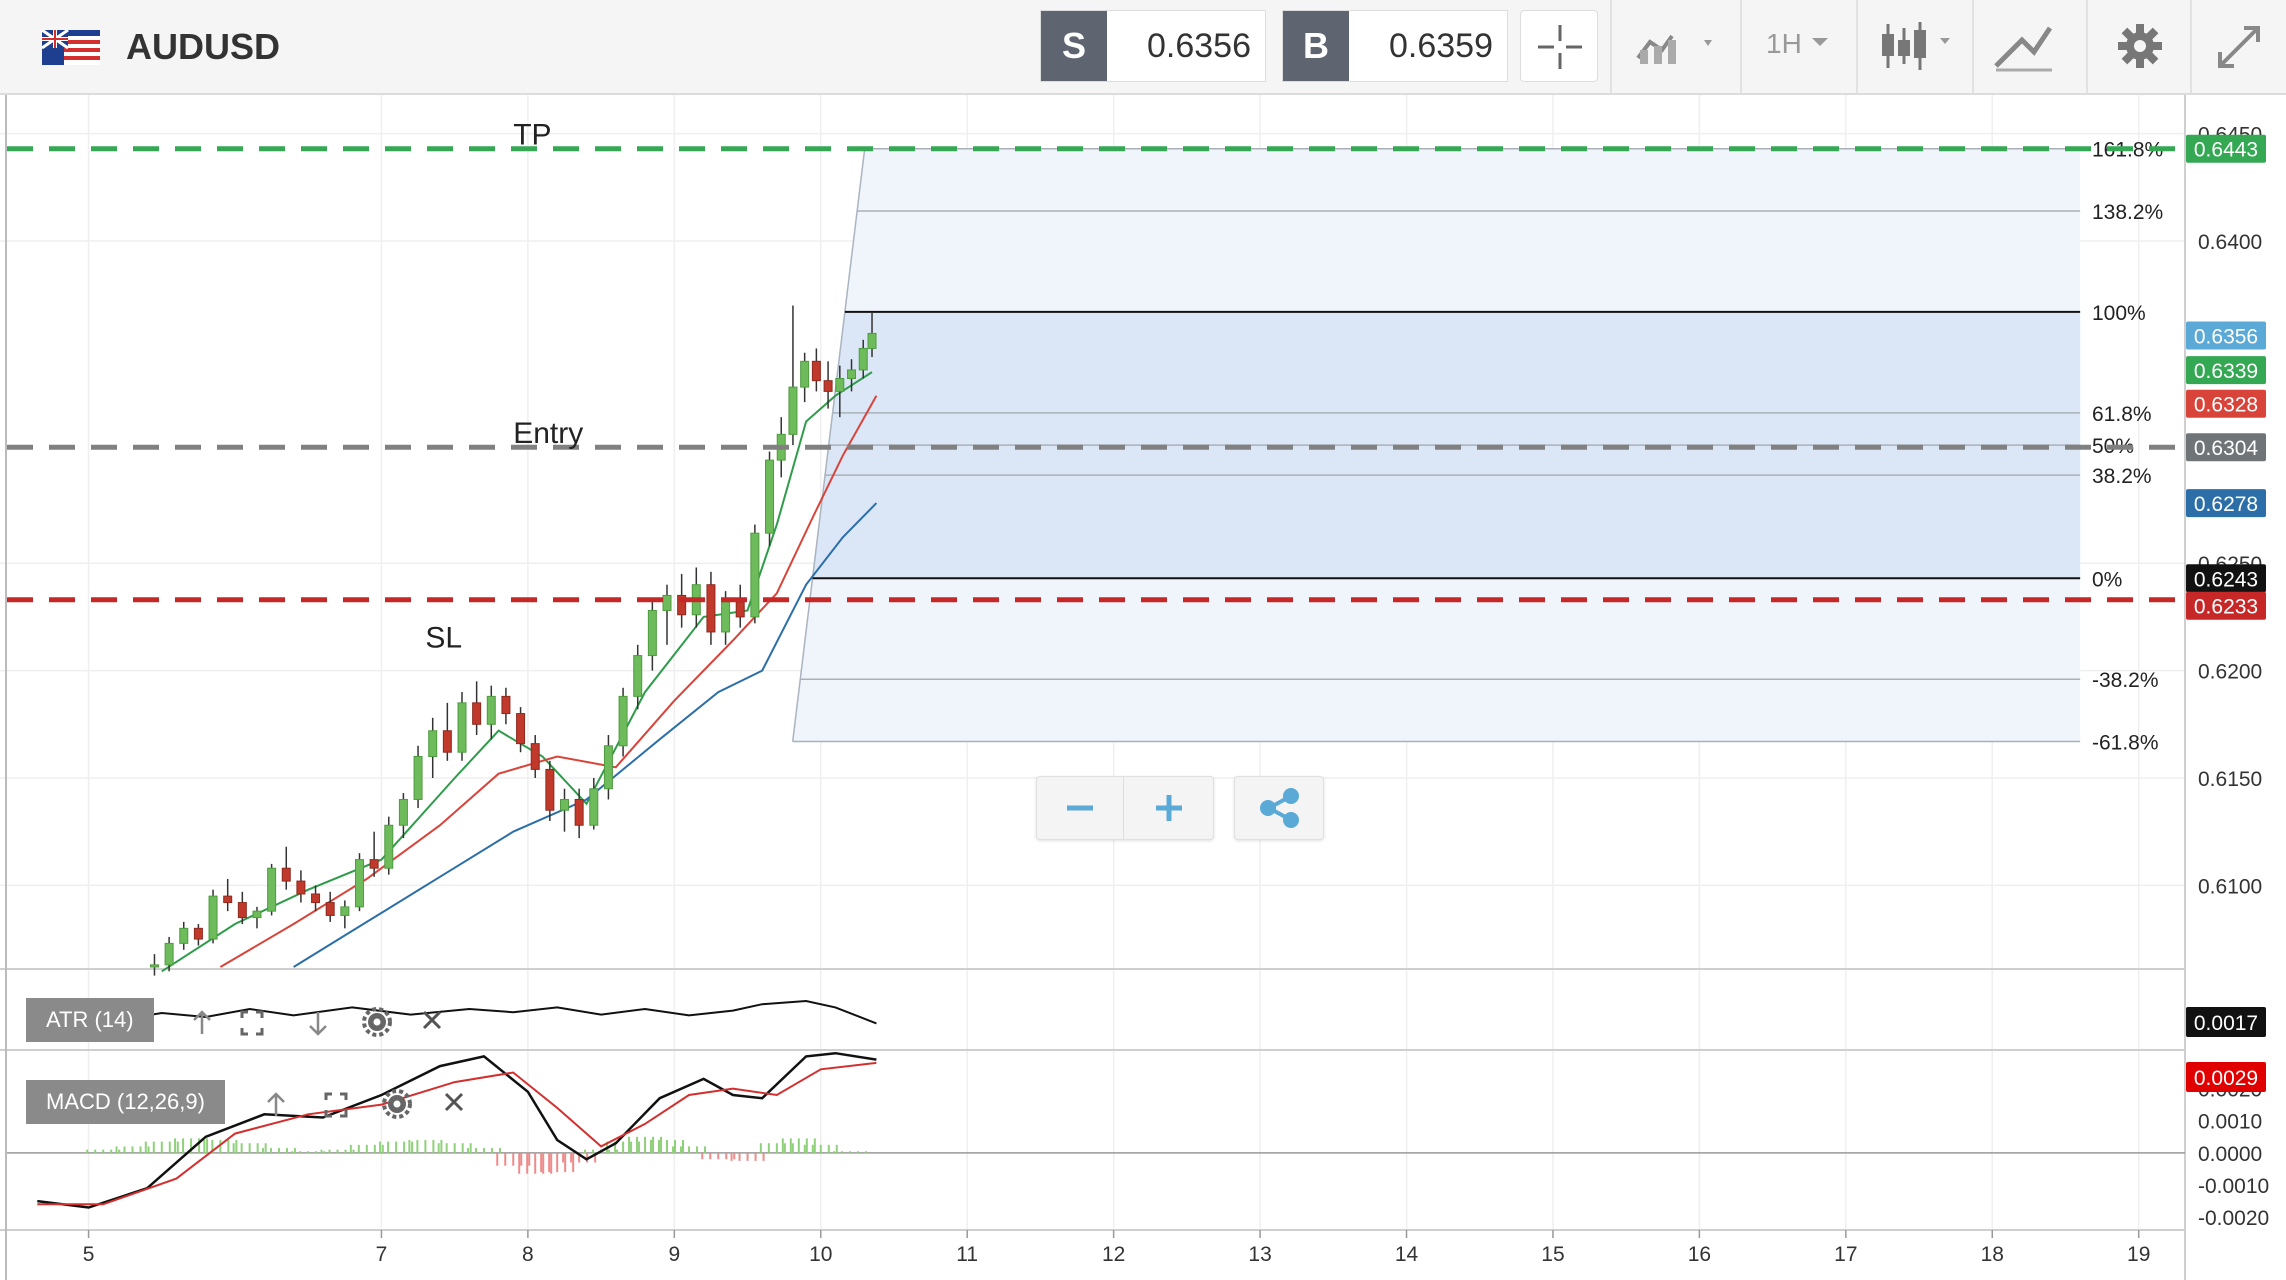 Image resolution: width=2286 pixels, height=1280 pixels. Describe the element at coordinates (2119, 313) in the screenshot. I see `fib-level-label: 100%` at that location.